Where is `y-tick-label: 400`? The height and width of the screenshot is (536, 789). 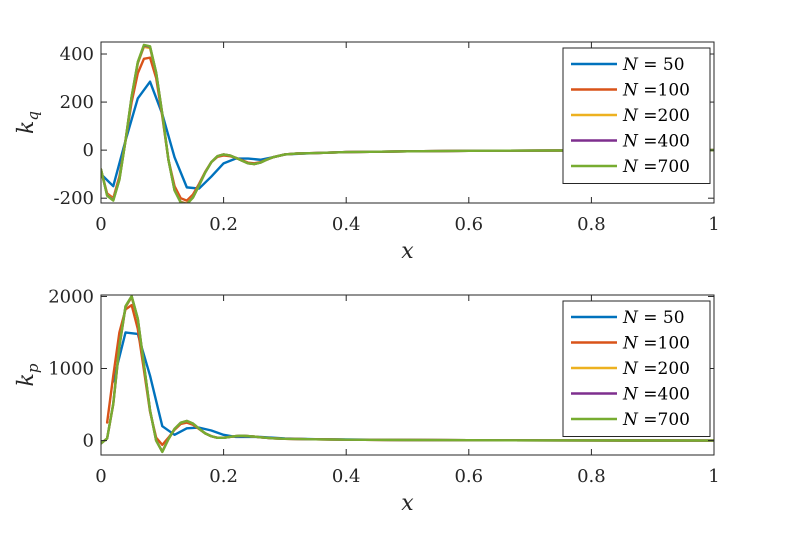 y-tick-label: 400 is located at coordinates (77, 54).